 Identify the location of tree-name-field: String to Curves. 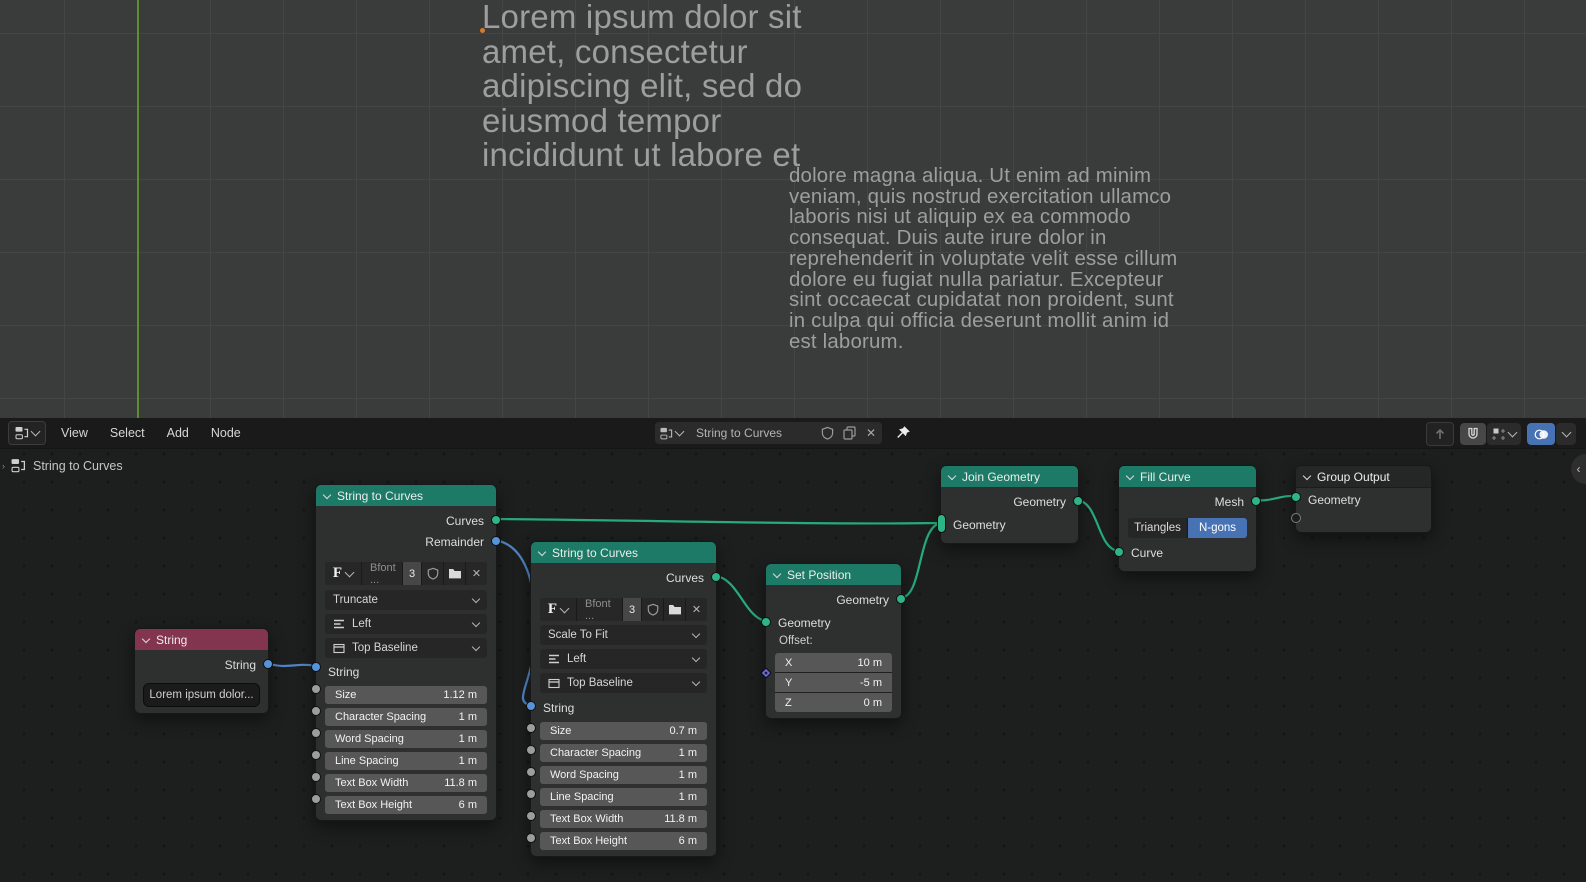
(752, 433).